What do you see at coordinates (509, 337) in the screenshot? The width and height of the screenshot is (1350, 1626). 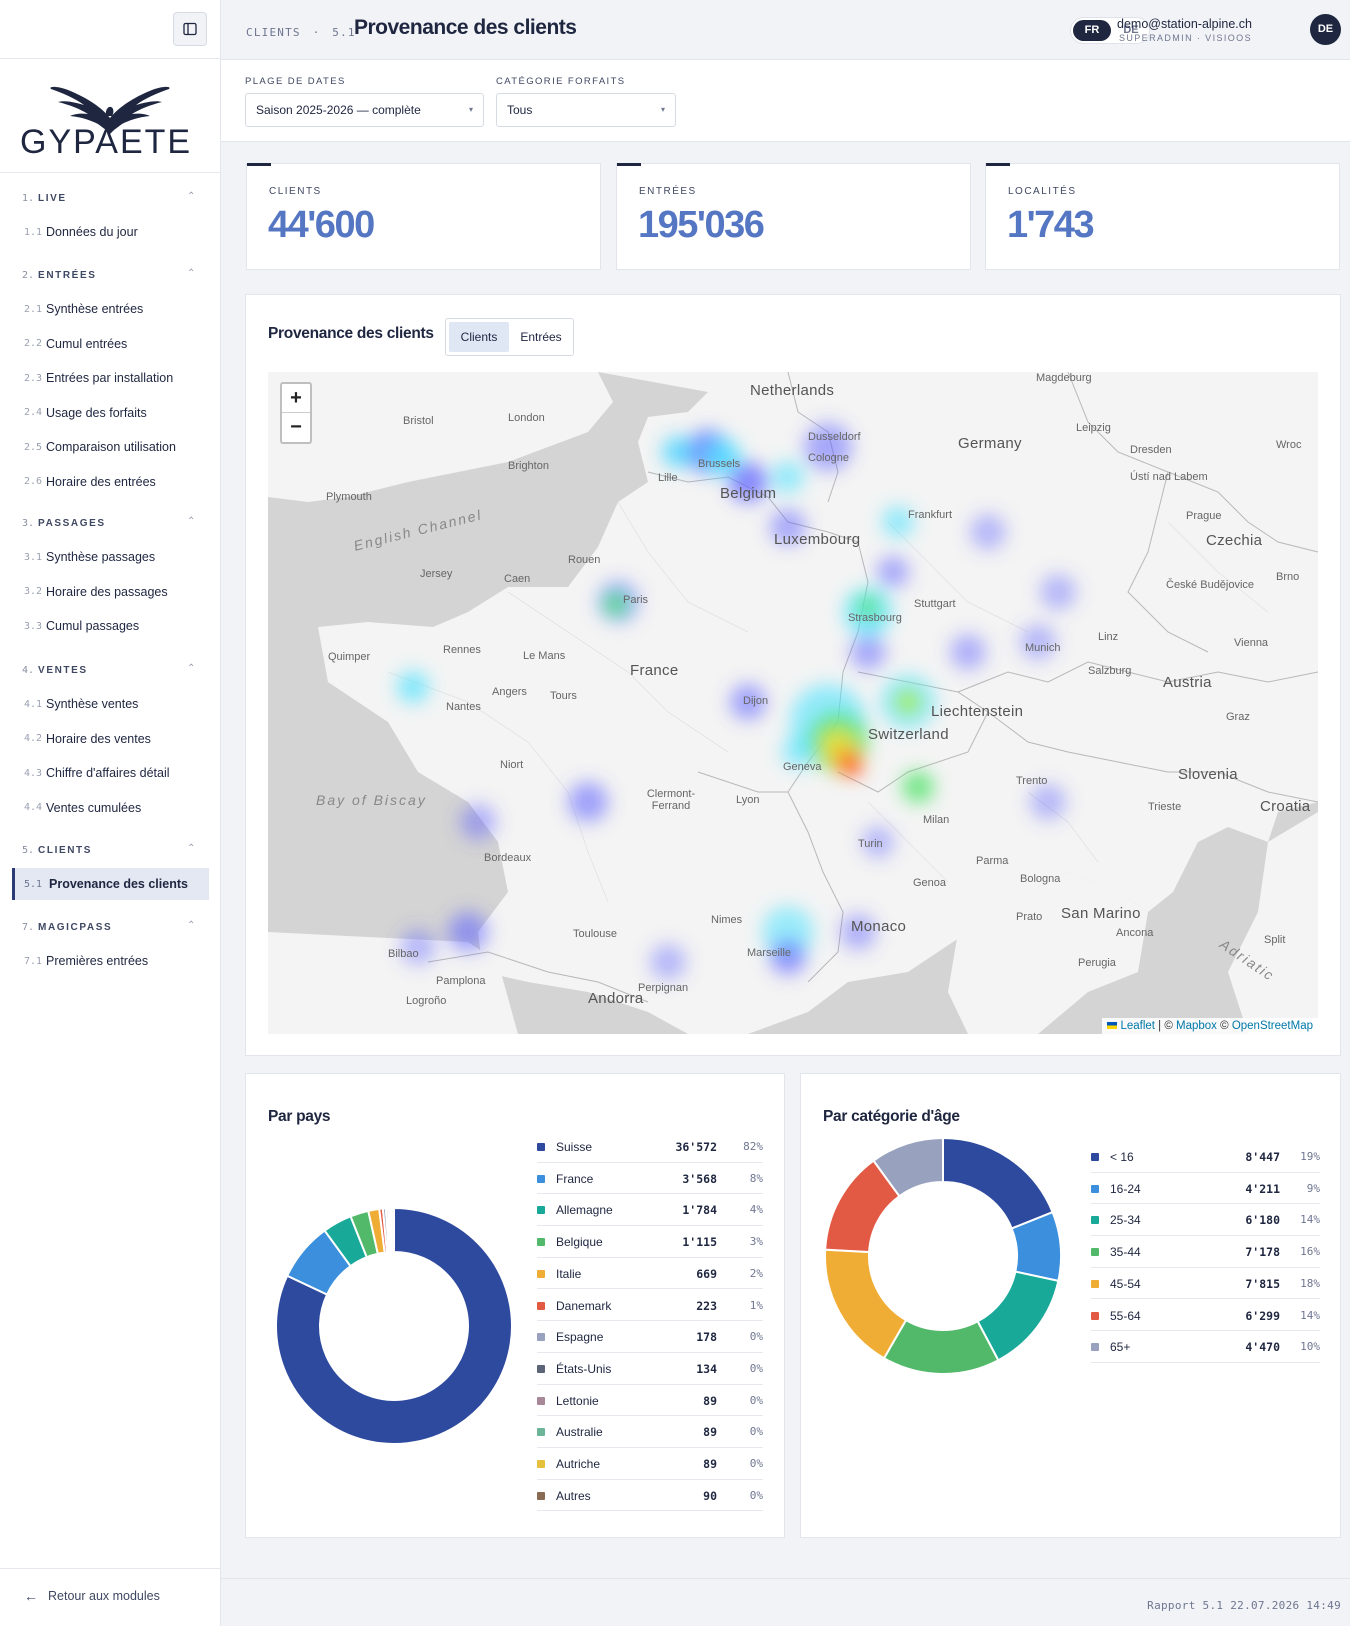 I see `map-metric-toggle: Clients Entrées` at bounding box center [509, 337].